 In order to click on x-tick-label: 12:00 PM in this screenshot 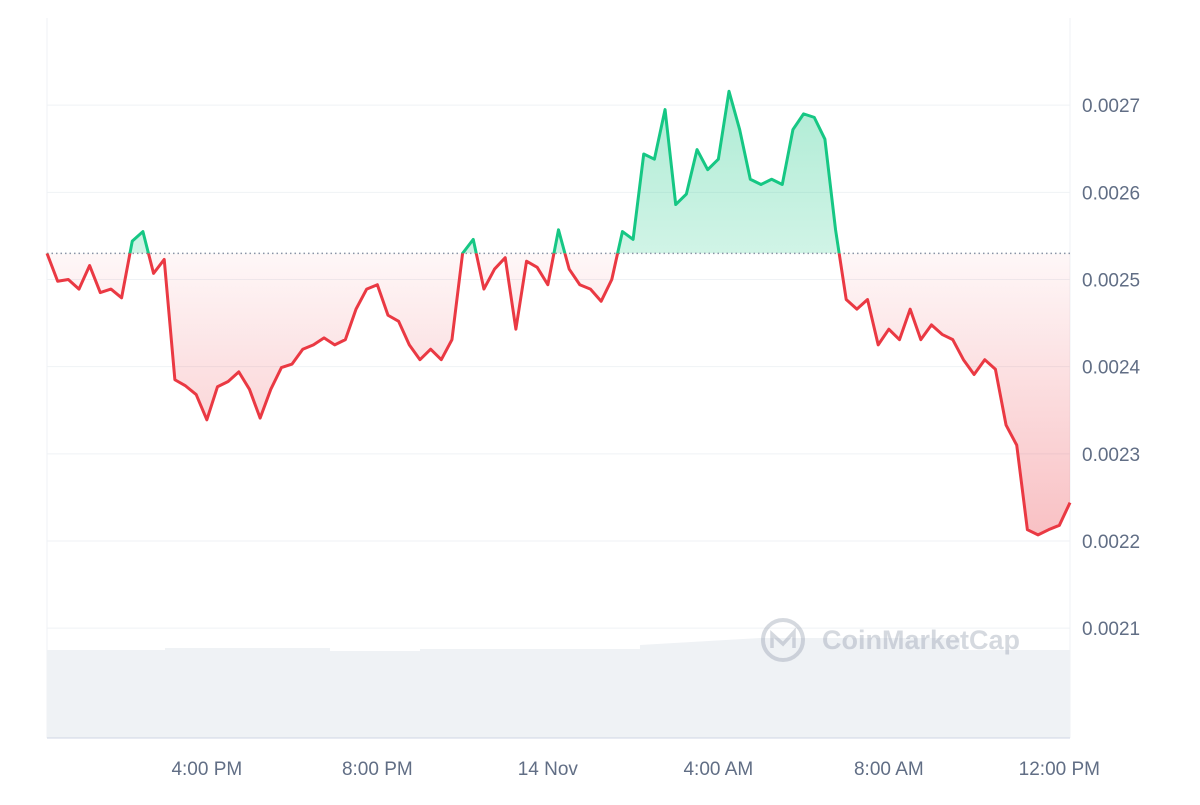, I will do `click(1059, 769)`.